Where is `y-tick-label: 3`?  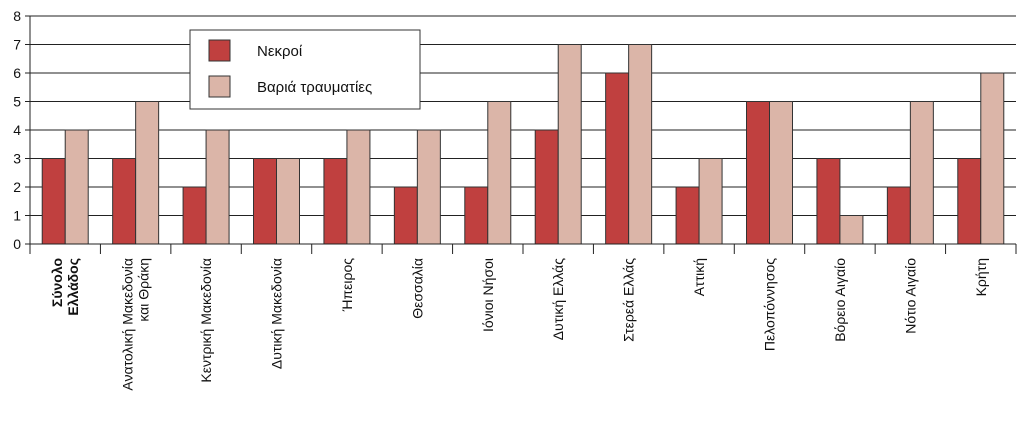 y-tick-label: 3 is located at coordinates (17, 159).